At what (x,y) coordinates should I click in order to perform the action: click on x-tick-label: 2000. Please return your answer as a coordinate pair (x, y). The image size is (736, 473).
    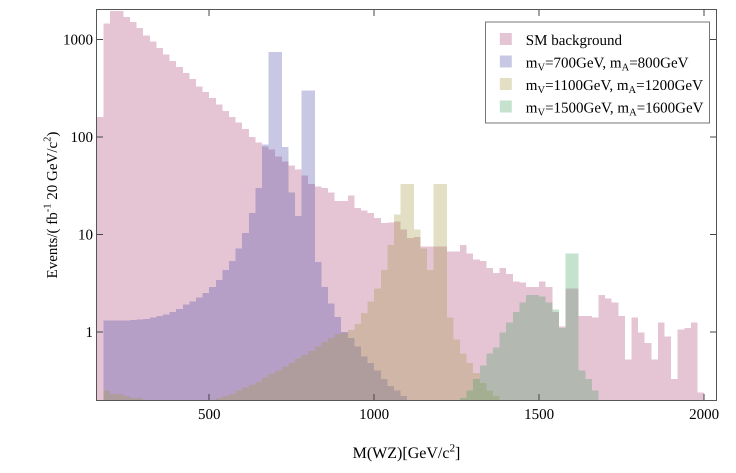
    Looking at the image, I should click on (704, 415).